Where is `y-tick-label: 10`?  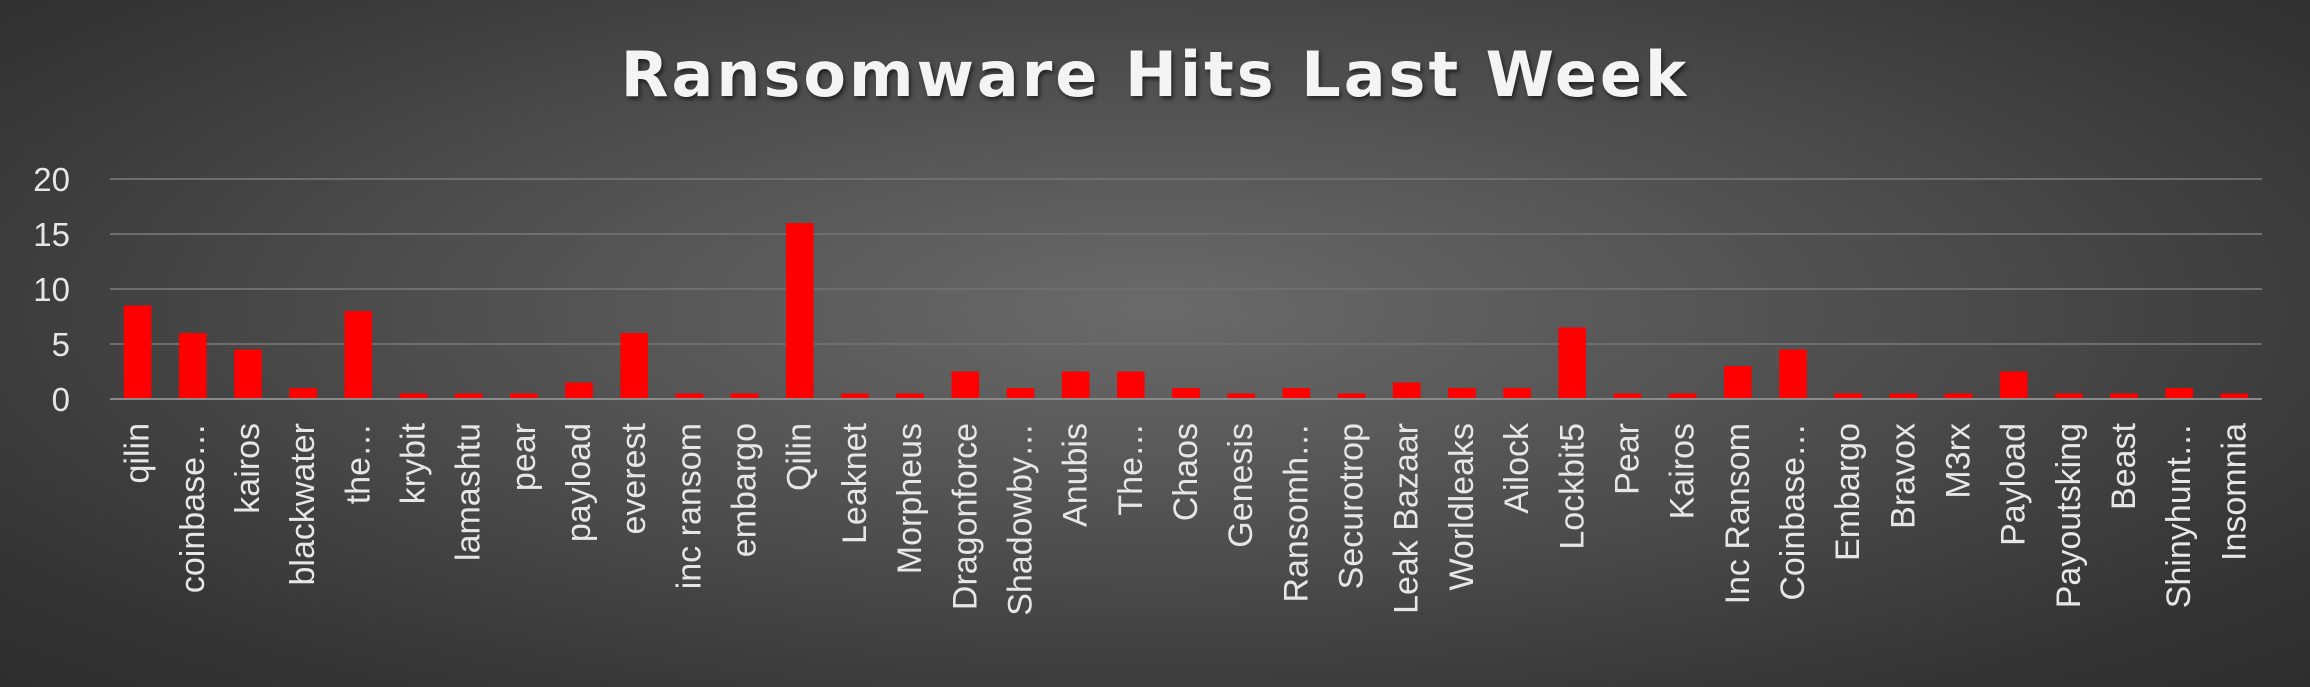
y-tick-label: 10 is located at coordinates (51, 289).